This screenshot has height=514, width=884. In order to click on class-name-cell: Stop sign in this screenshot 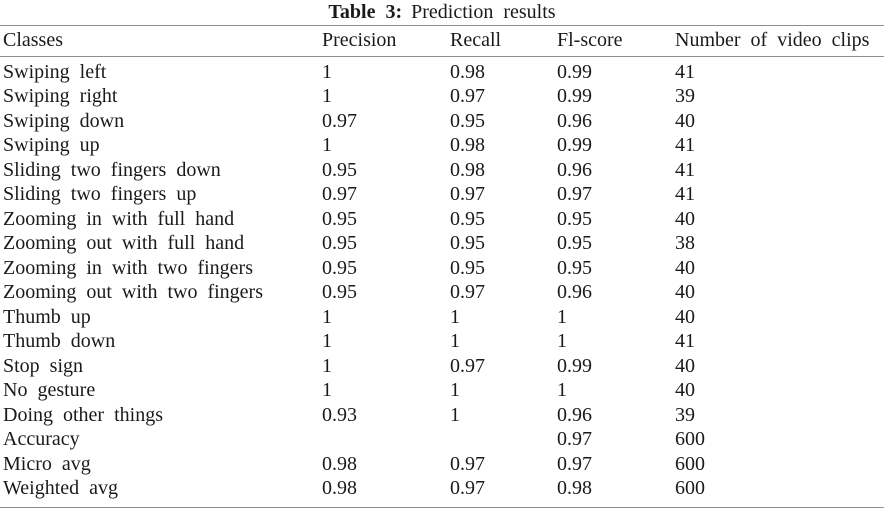, I will do `click(43, 365)`.